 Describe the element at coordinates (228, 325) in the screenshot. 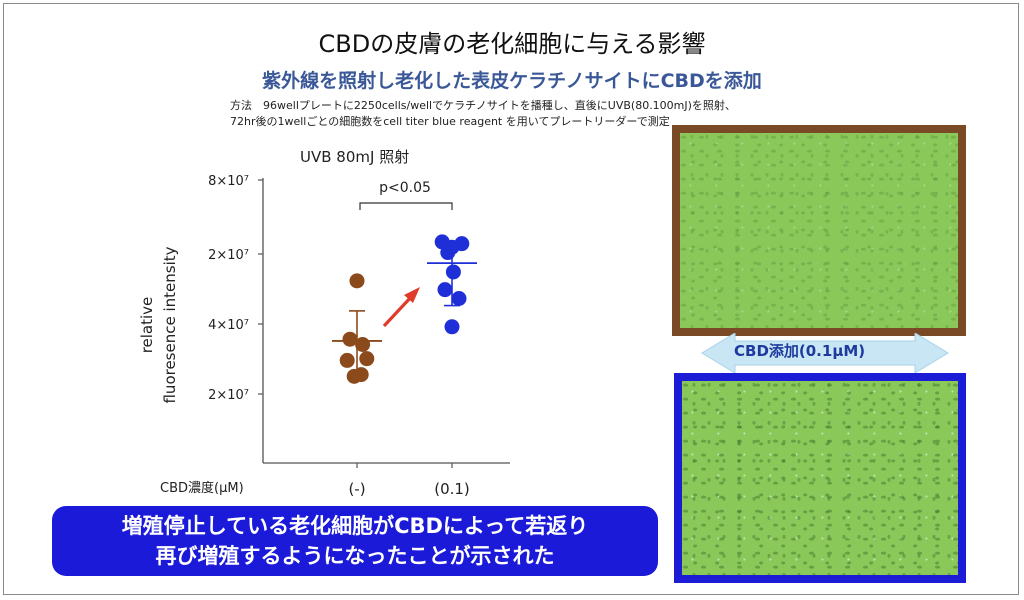

I see `y-tick-label: 4×10⁷` at that location.